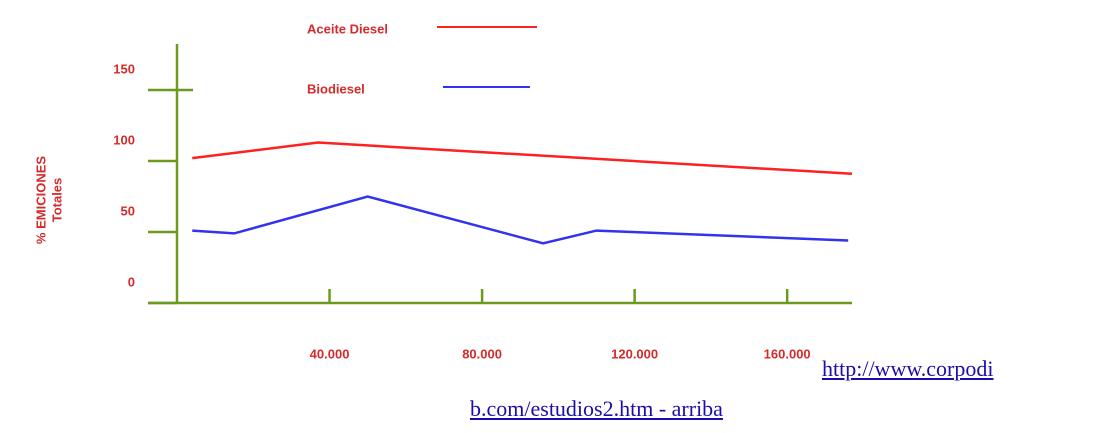  I want to click on legend-label: Biodiesel, so click(336, 88).